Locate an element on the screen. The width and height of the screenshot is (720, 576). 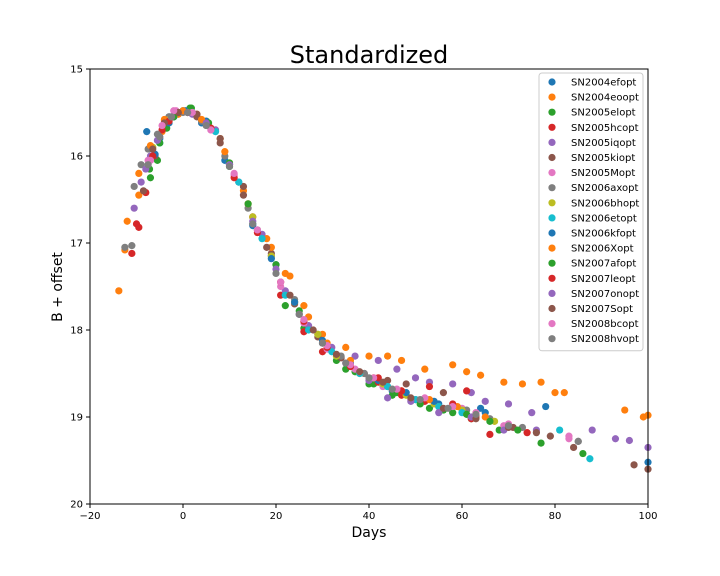
x-tick-label: 0 is located at coordinates (183, 516).